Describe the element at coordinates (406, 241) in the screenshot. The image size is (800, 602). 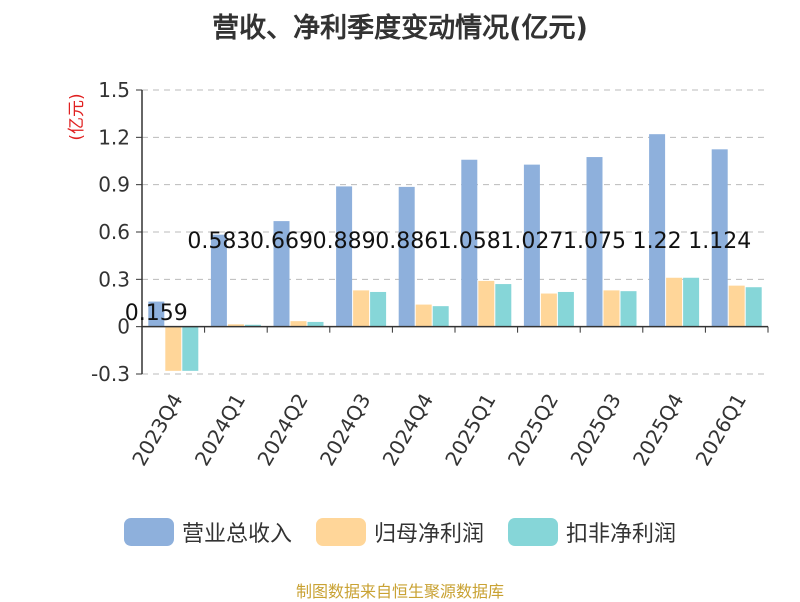
I see `data-label: 0.886` at that location.